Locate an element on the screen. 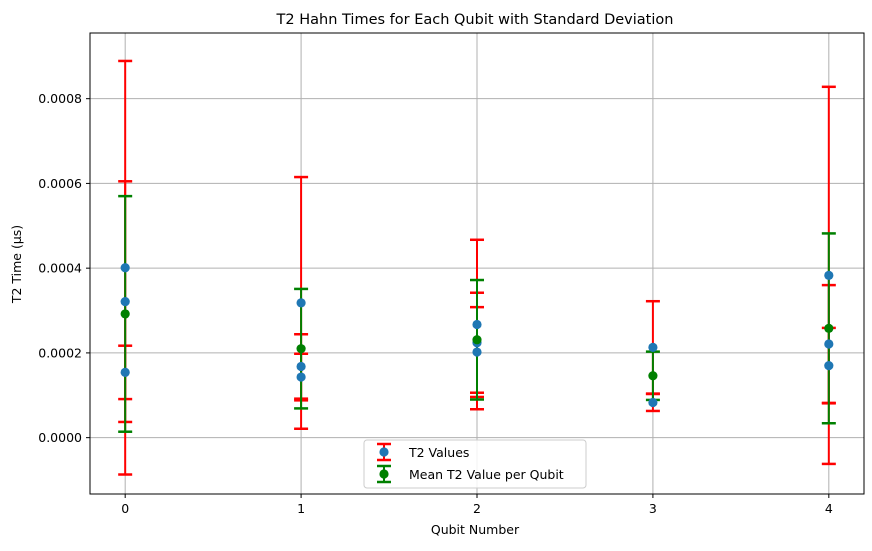 This screenshot has height=551, width=872. y-tick-label: 0.0000 is located at coordinates (60, 437).